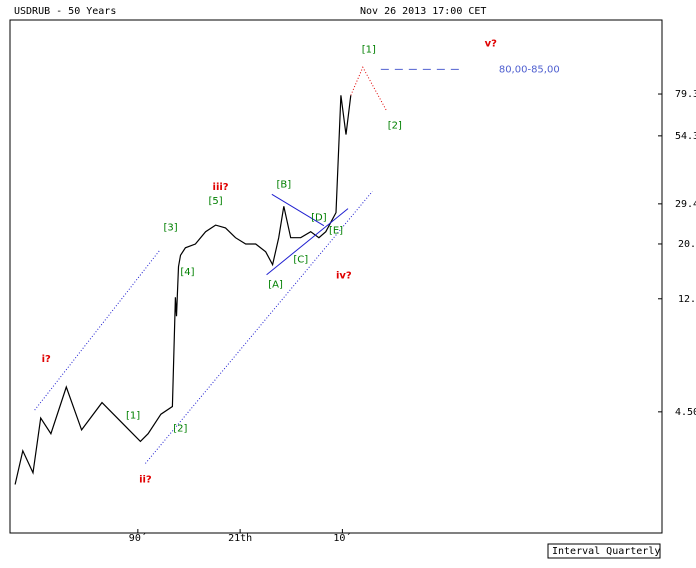 The height and width of the screenshot is (568, 696). Describe the element at coordinates (187, 272) in the screenshot. I see `wave-label: [4]` at that location.